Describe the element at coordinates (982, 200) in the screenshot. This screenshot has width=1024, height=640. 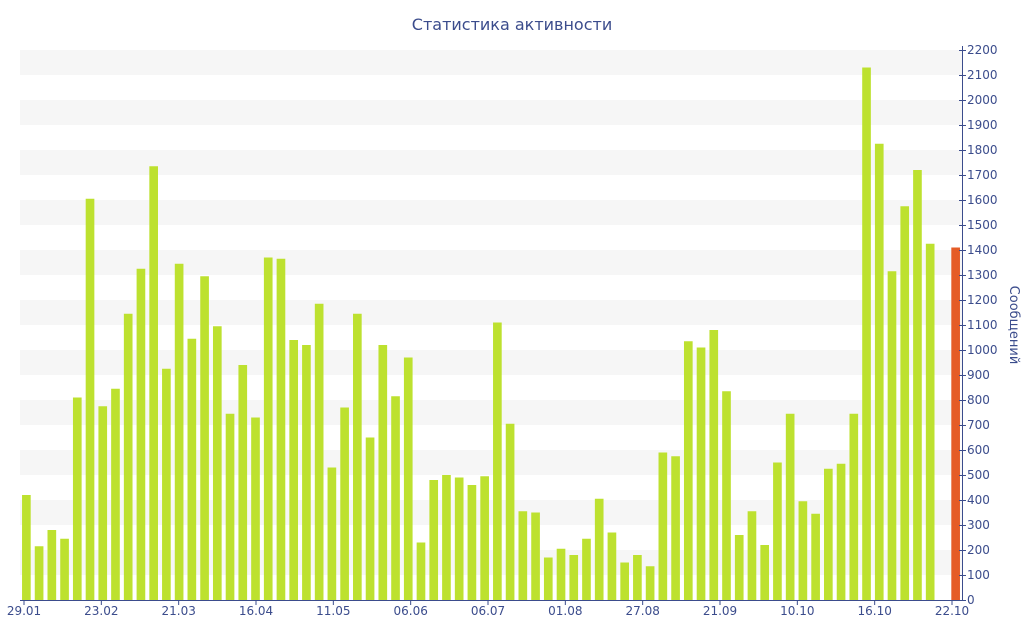
I see `y-tick-label: 1600` at that location.